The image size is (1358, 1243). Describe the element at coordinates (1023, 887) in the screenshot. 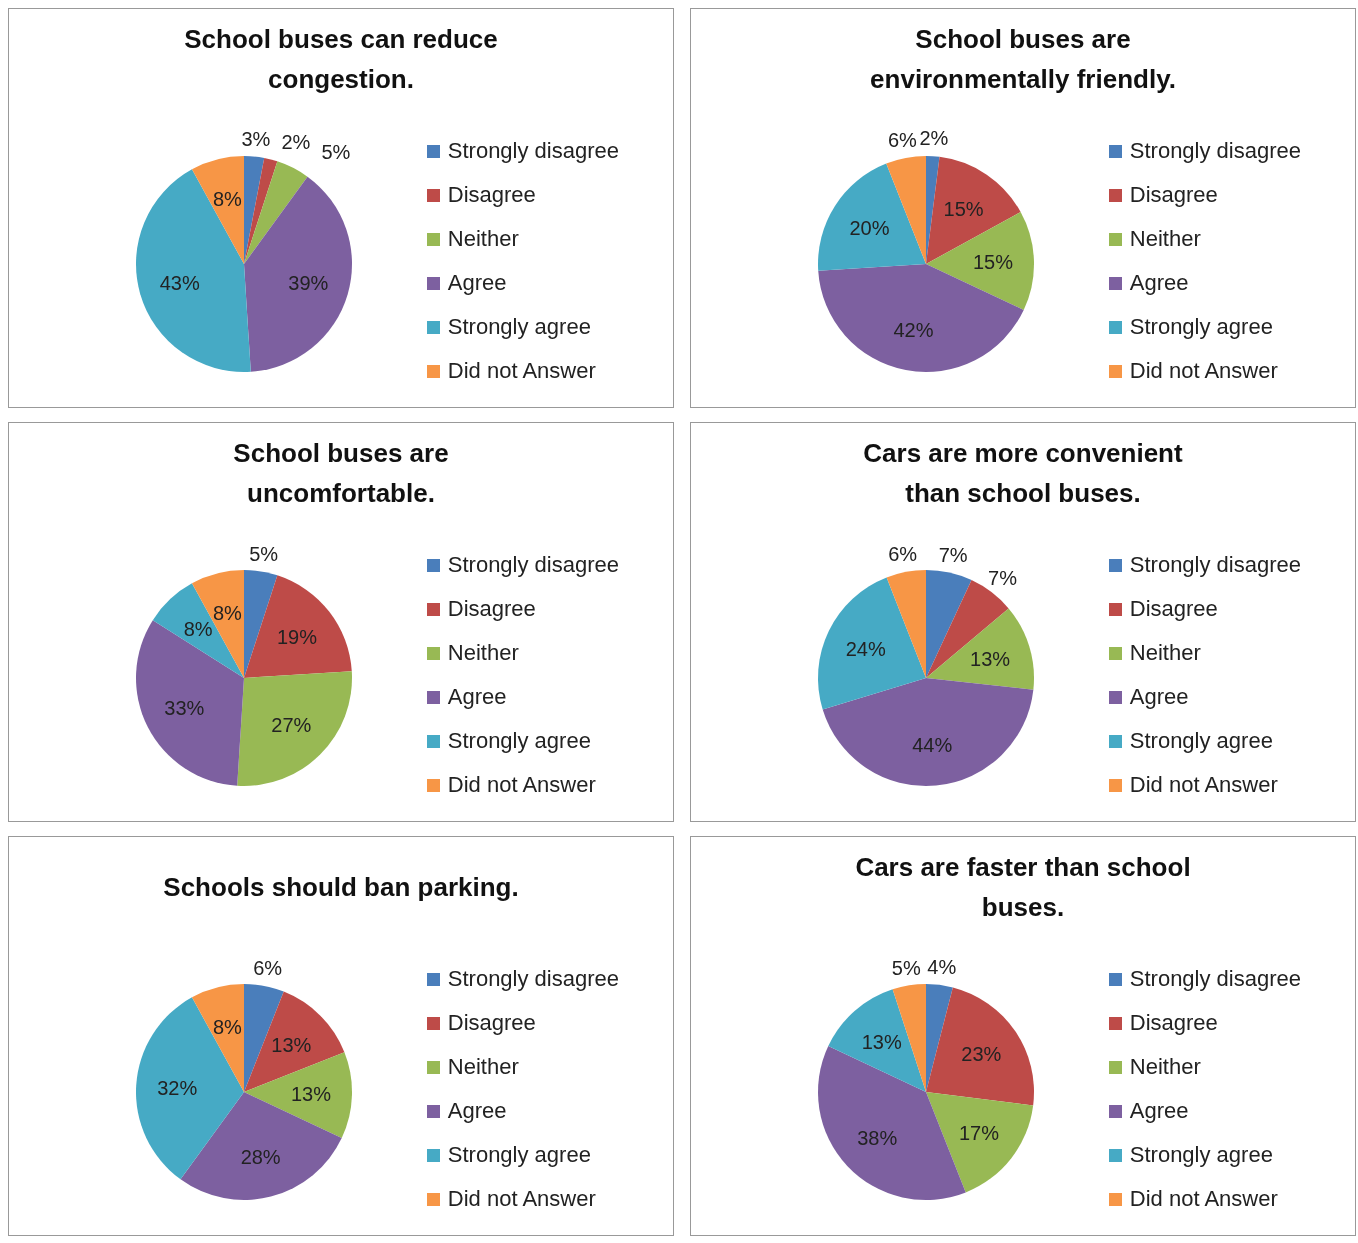

I see `chart-title: Cars are faster than school buses.` at that location.